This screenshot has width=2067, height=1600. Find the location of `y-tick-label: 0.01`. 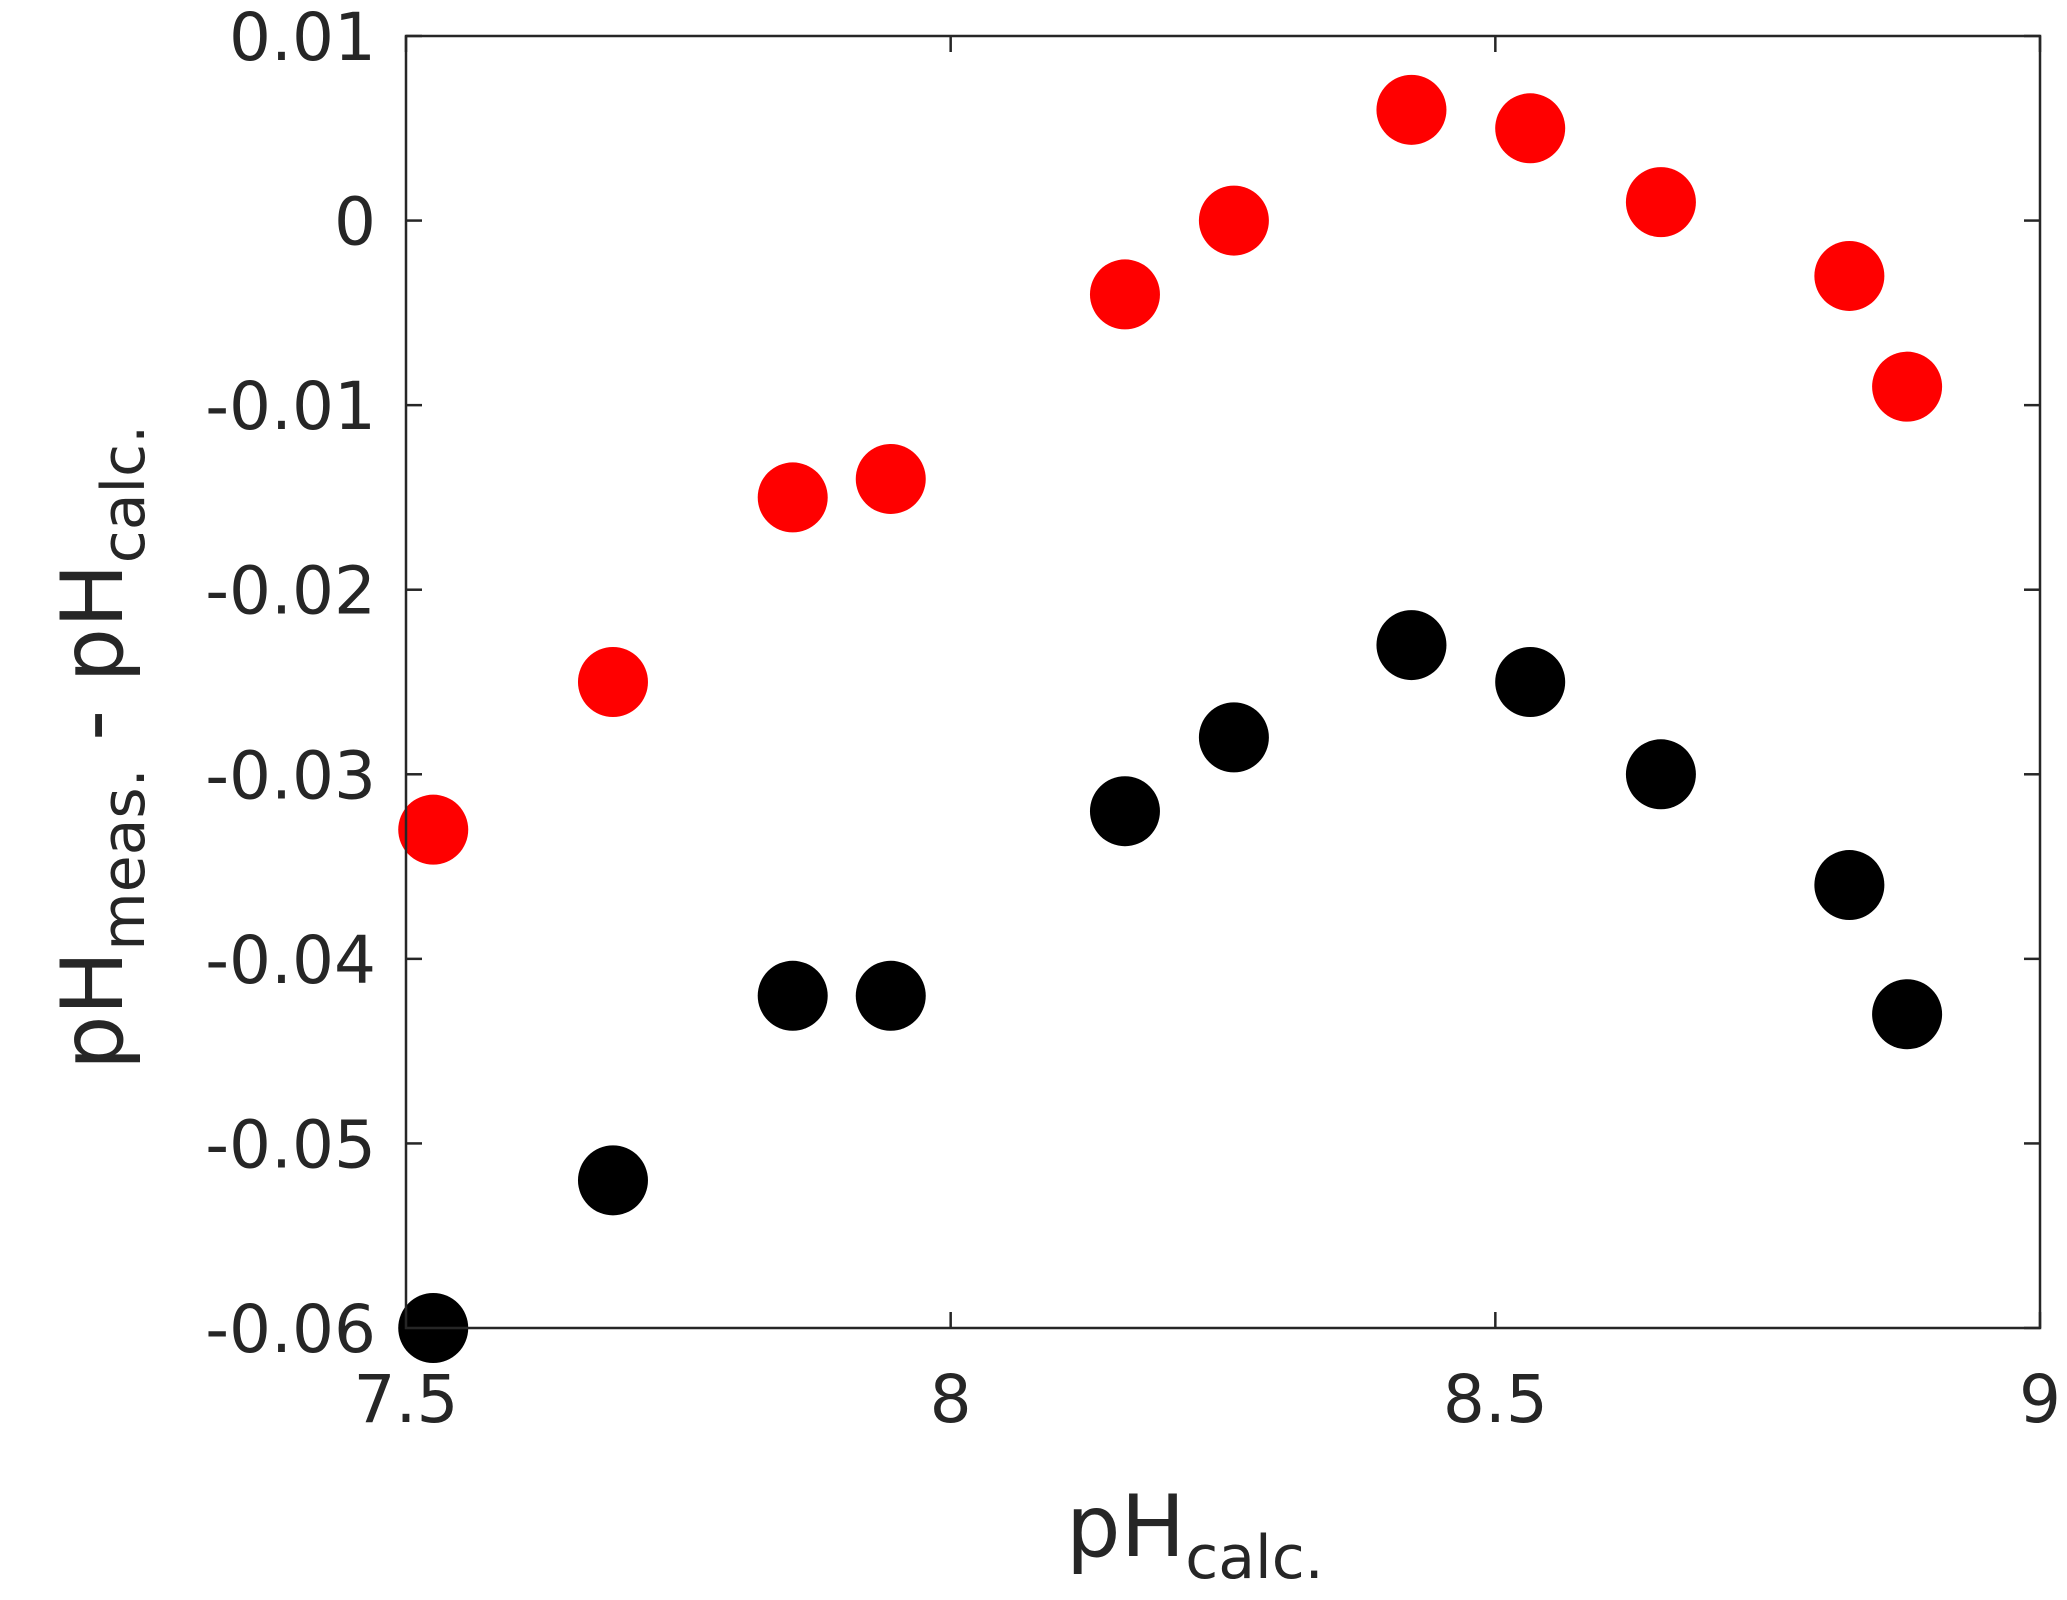

y-tick-label: 0.01 is located at coordinates (302, 38).